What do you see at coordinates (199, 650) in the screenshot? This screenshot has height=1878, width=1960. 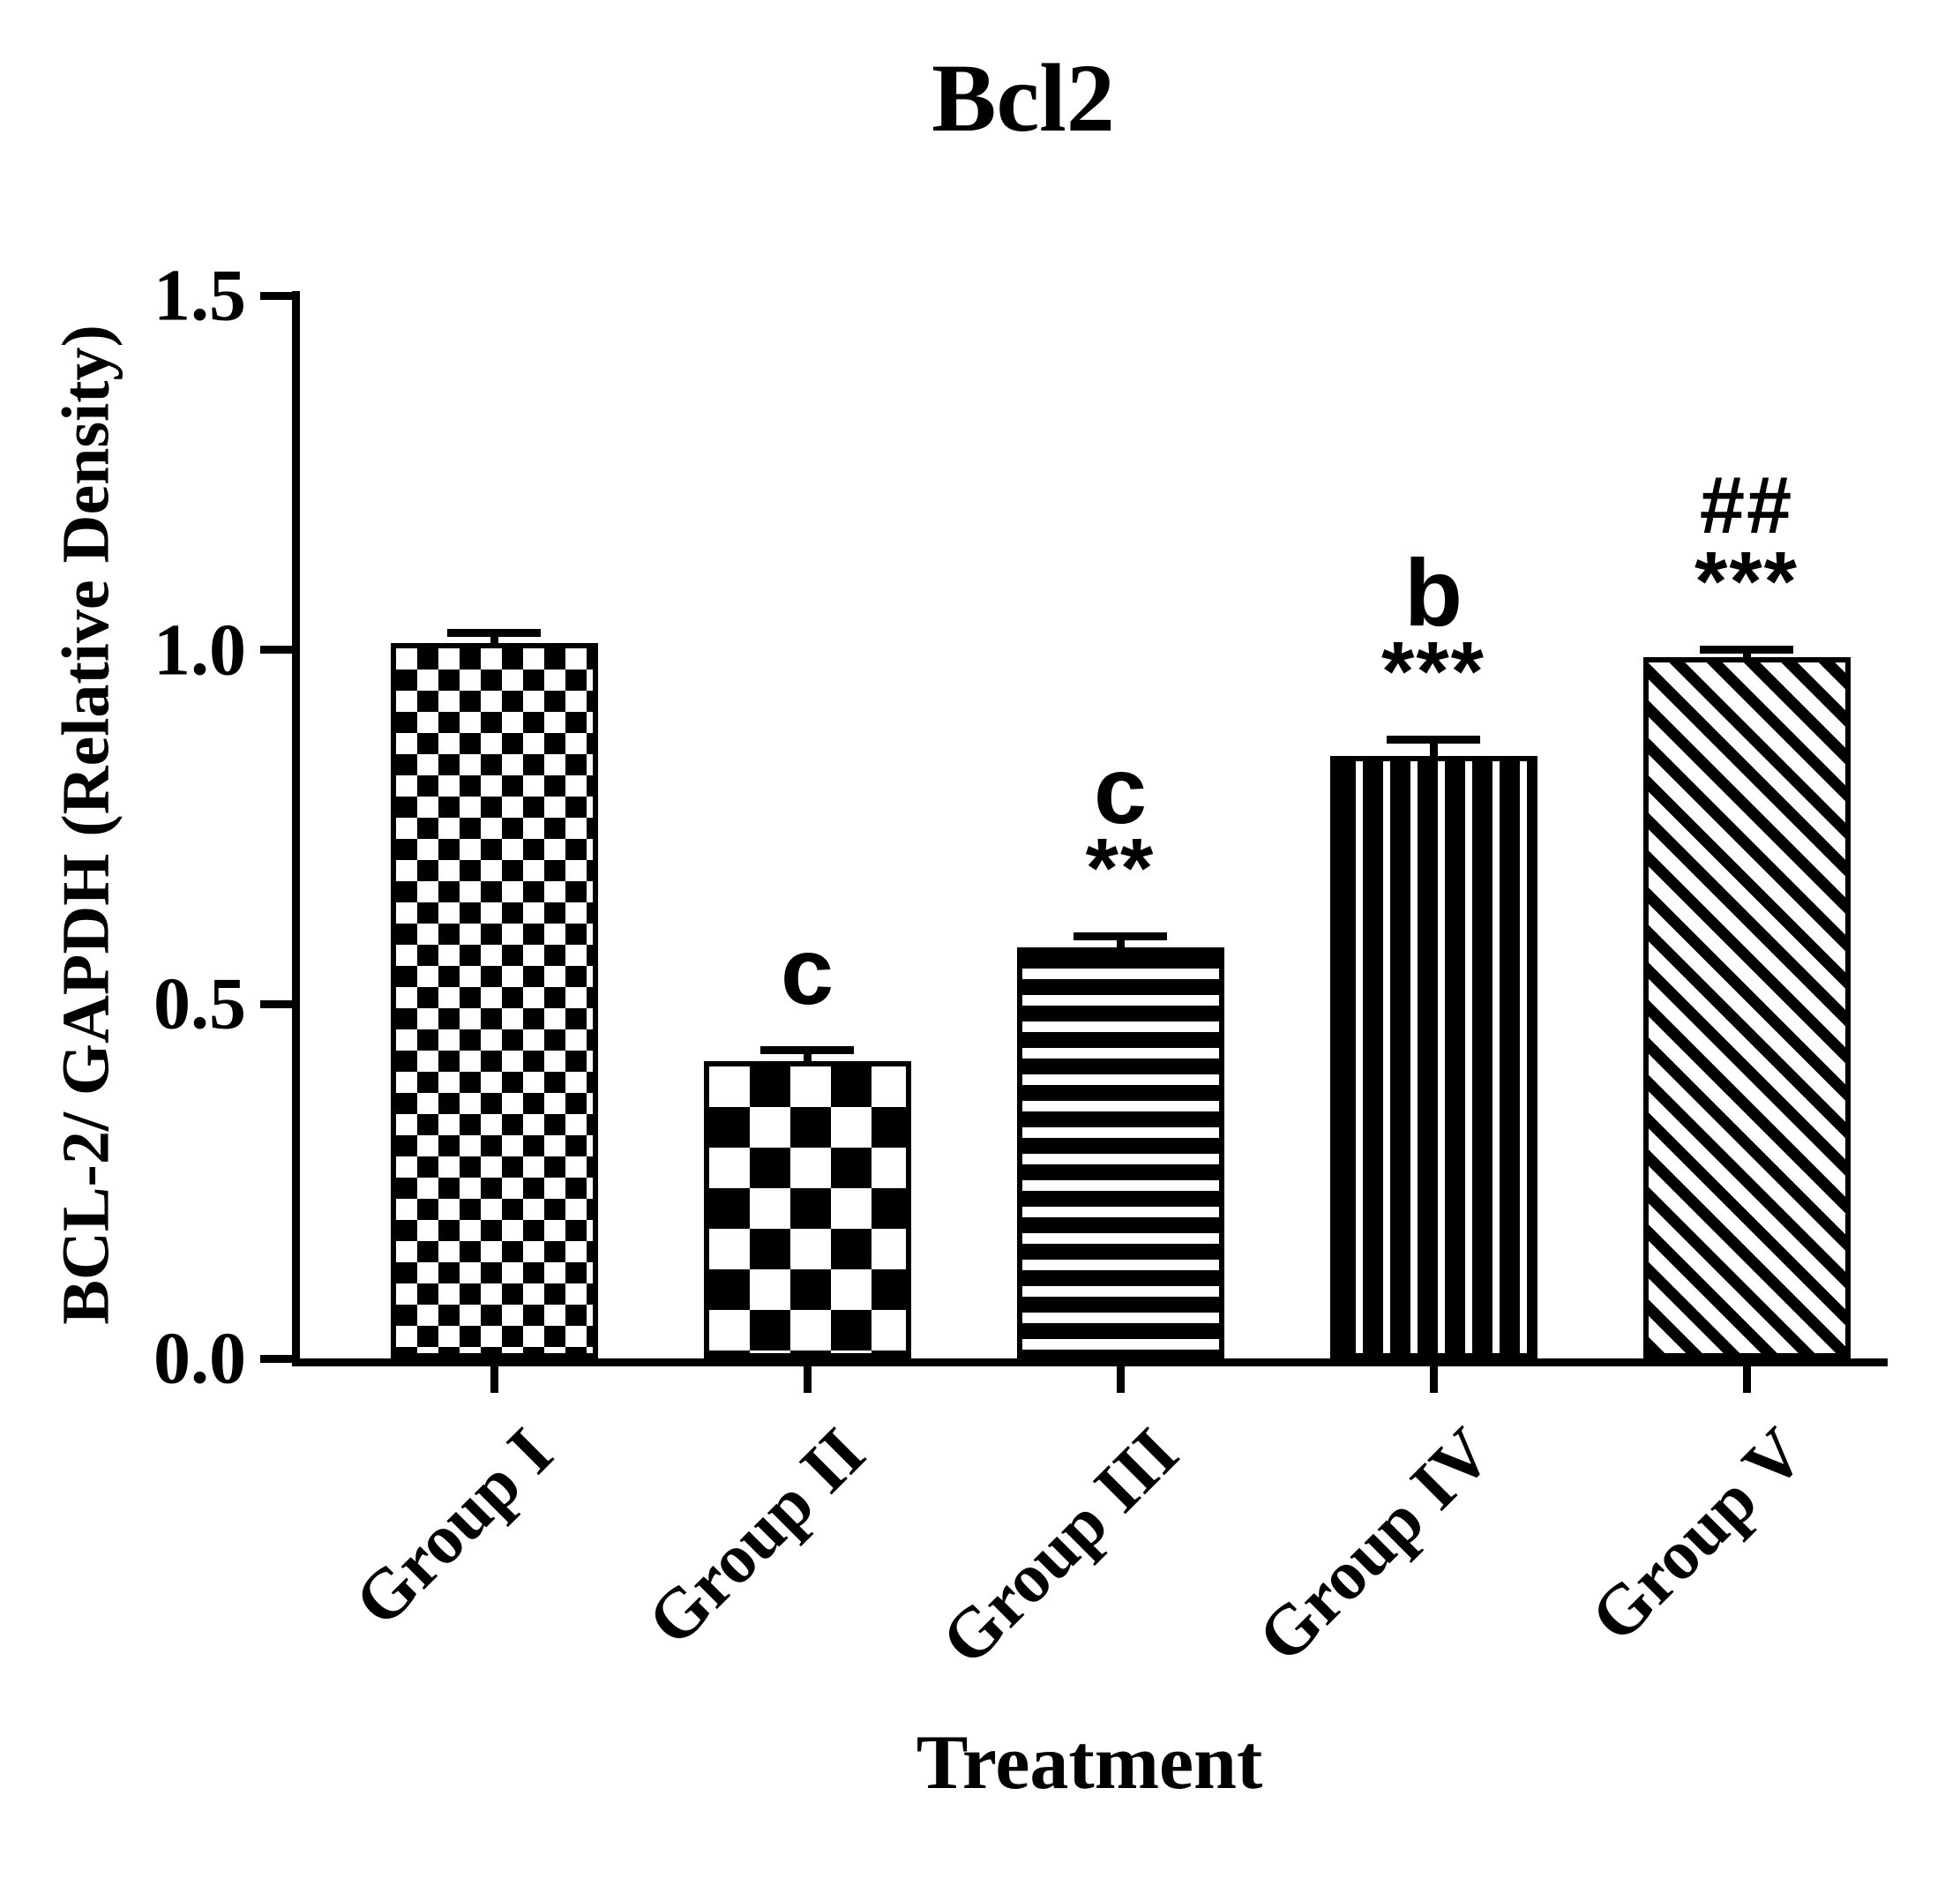 I see `y-tick-label: 1.0` at bounding box center [199, 650].